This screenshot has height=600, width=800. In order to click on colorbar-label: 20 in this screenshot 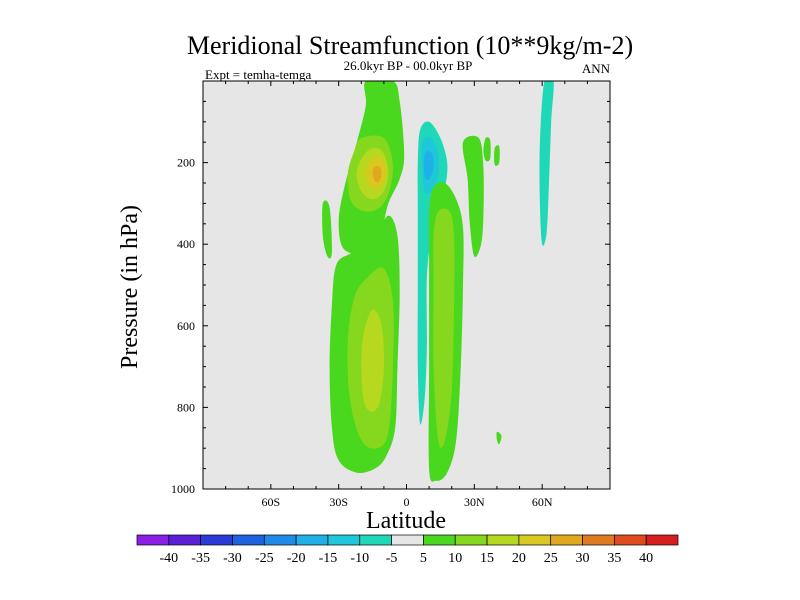, I will do `click(519, 558)`.